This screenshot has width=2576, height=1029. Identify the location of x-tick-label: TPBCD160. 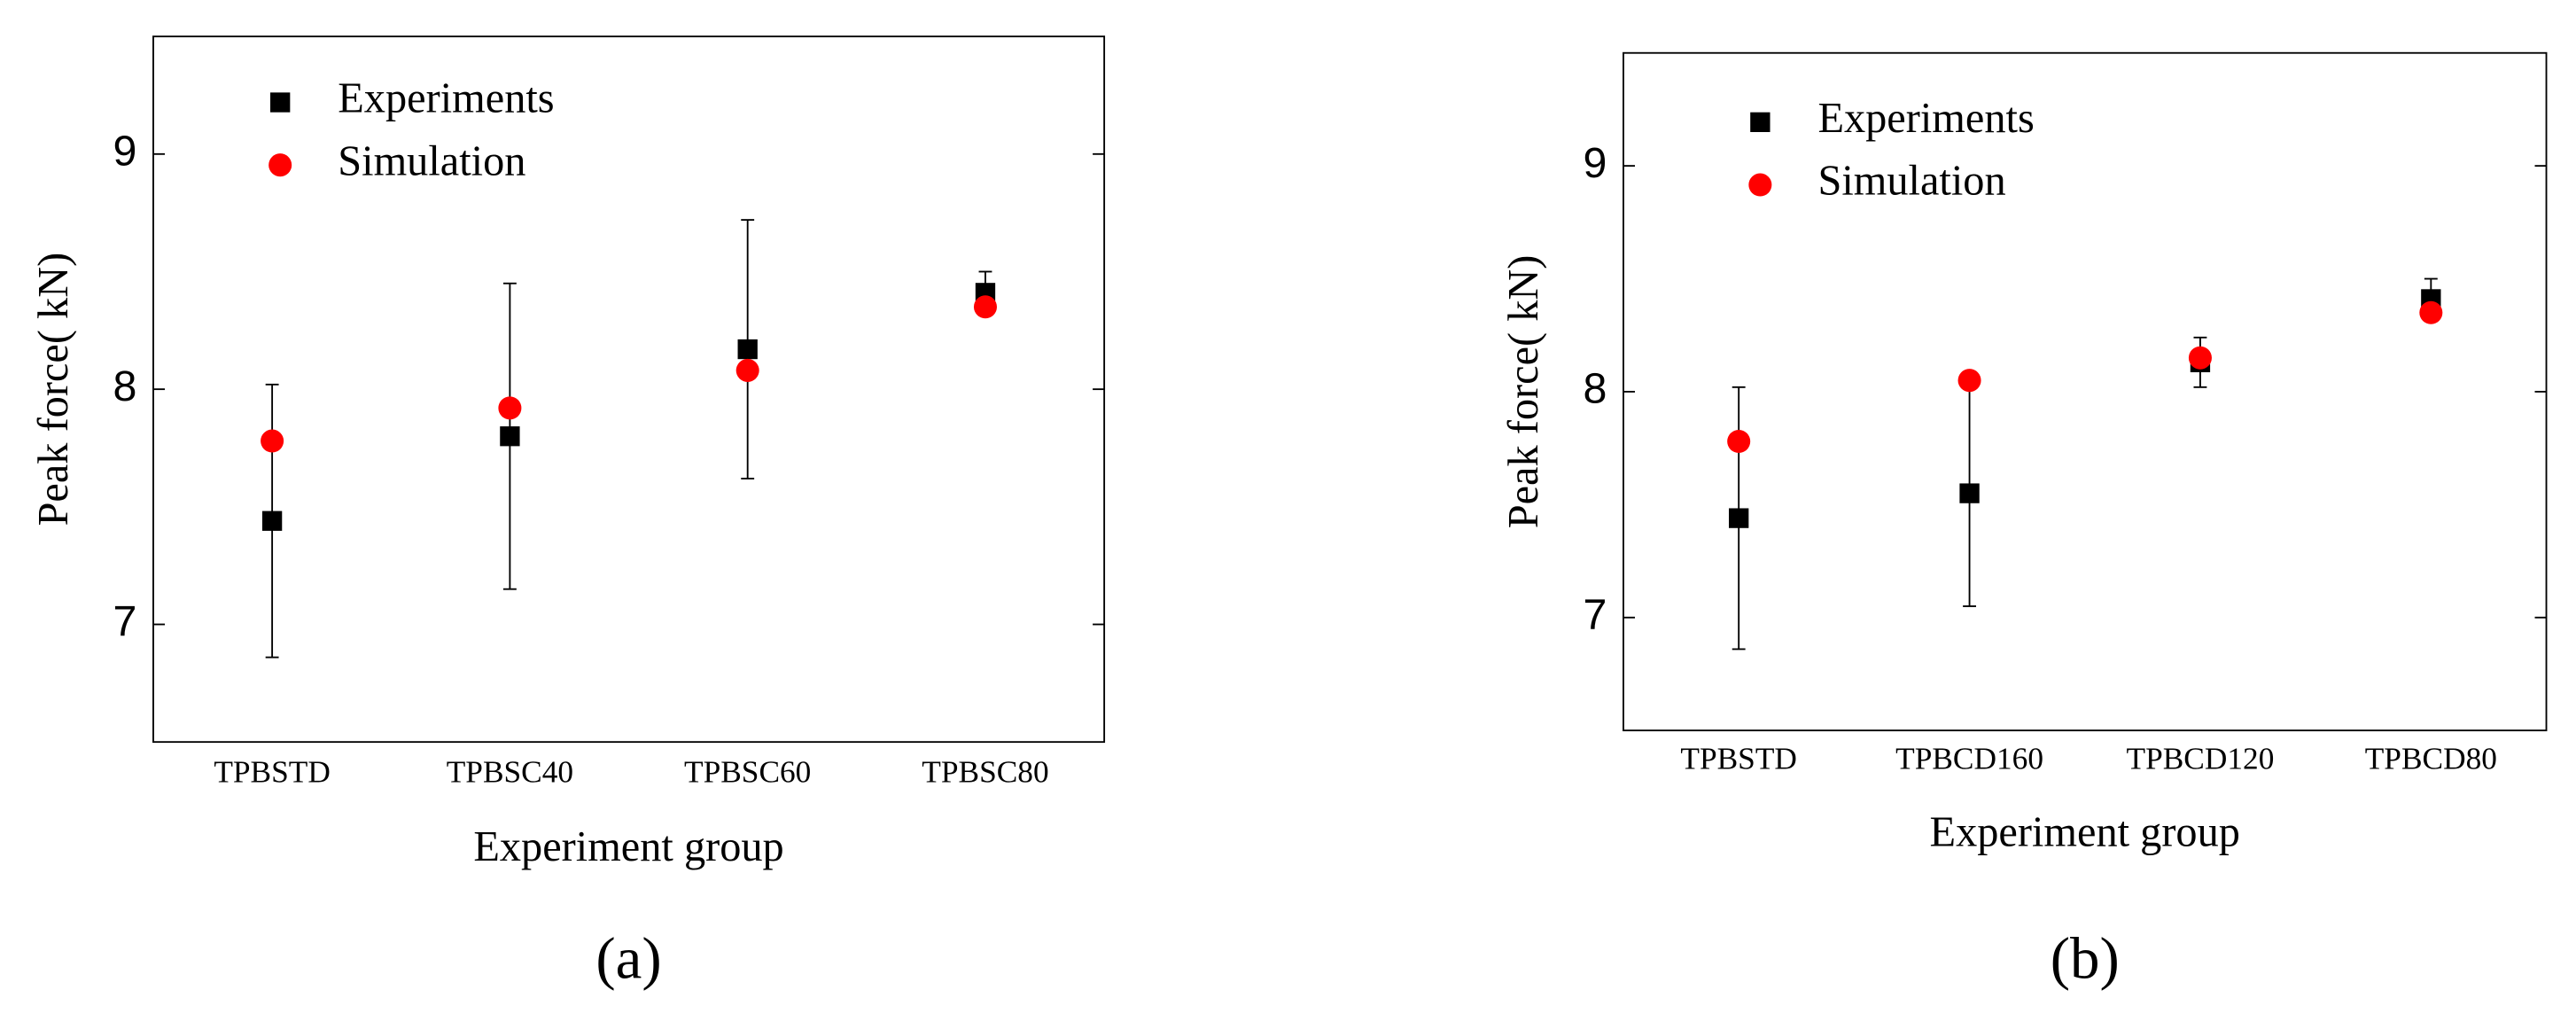
(1969, 759).